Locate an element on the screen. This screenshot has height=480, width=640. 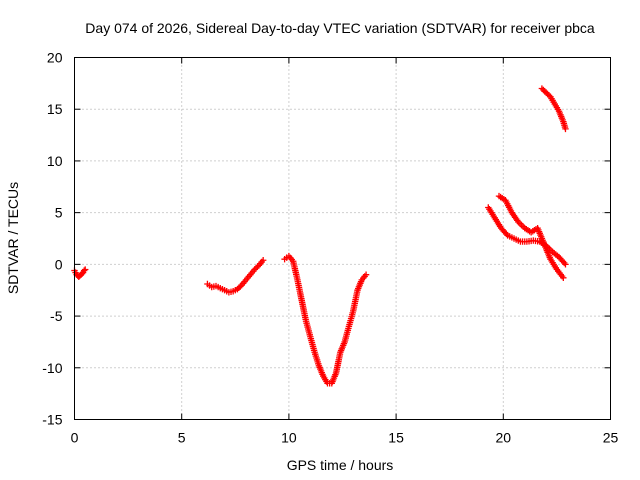
series-arc1 is located at coordinates (80, 273).